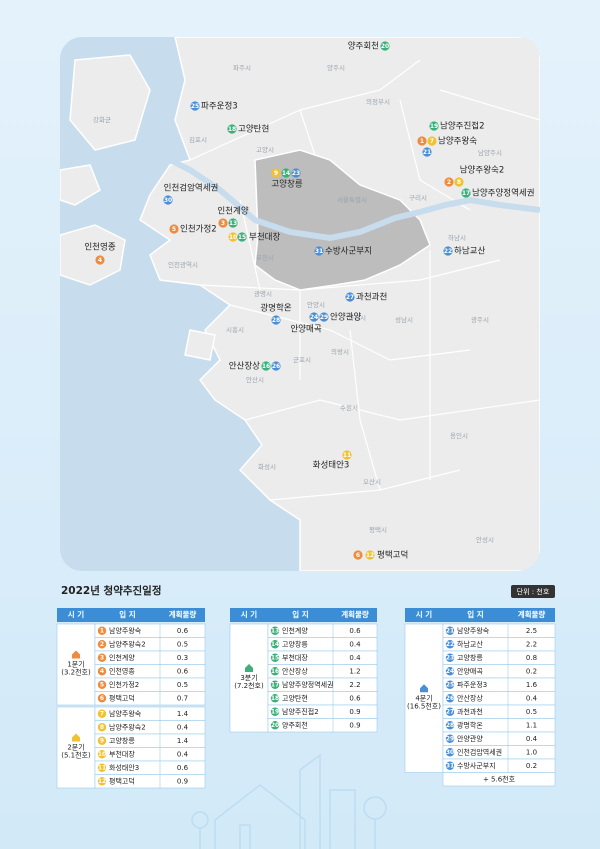 The height and width of the screenshot is (849, 600). I want to click on region-label: 인천광역시, so click(183, 264).